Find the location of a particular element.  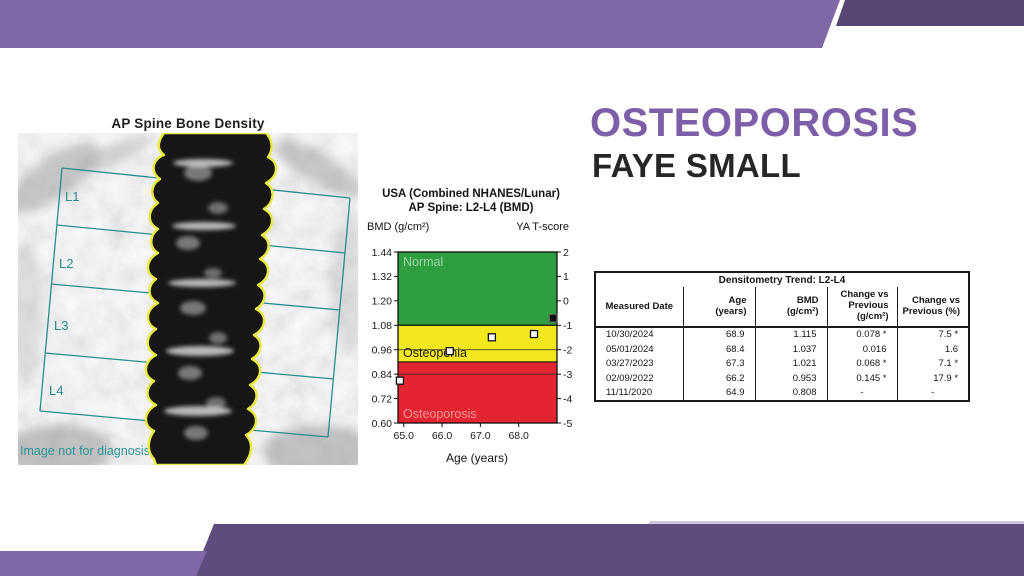

left-tick-label: 1.08 is located at coordinates (382, 326).